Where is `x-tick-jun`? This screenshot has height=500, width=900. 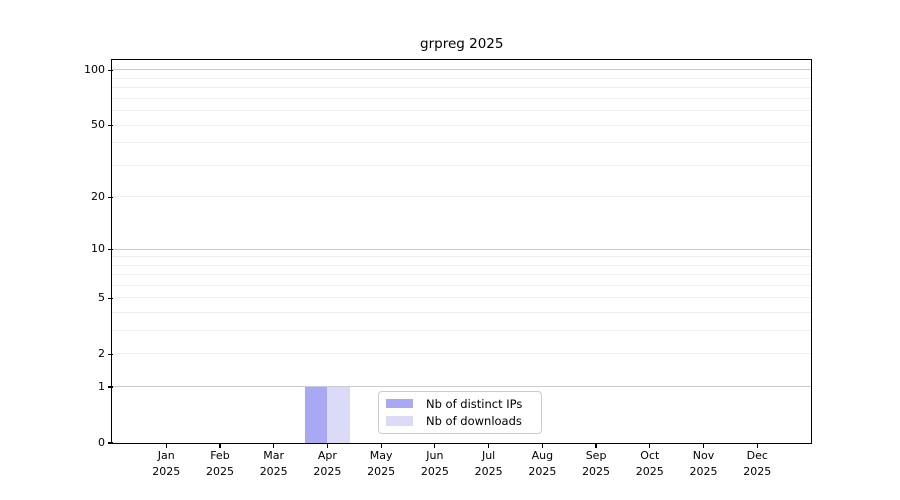 x-tick-jun is located at coordinates (435, 445).